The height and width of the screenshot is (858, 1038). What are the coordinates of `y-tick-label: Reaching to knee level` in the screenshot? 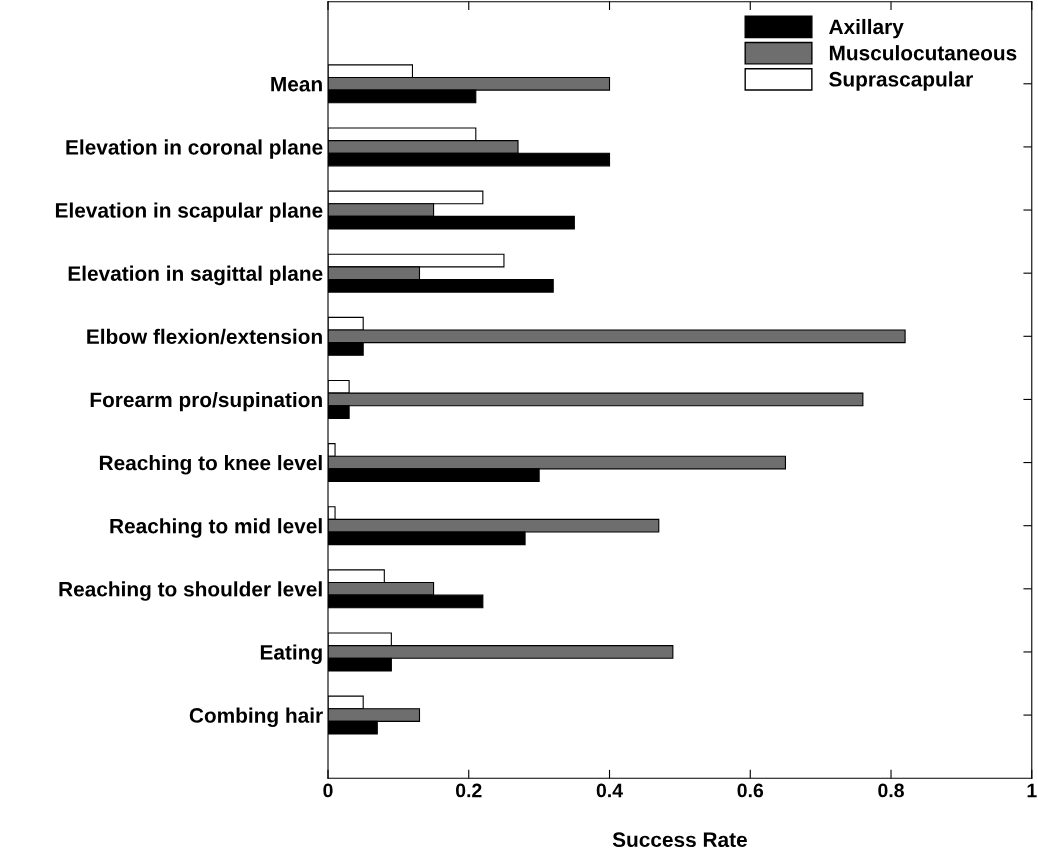 It's located at (210, 465).